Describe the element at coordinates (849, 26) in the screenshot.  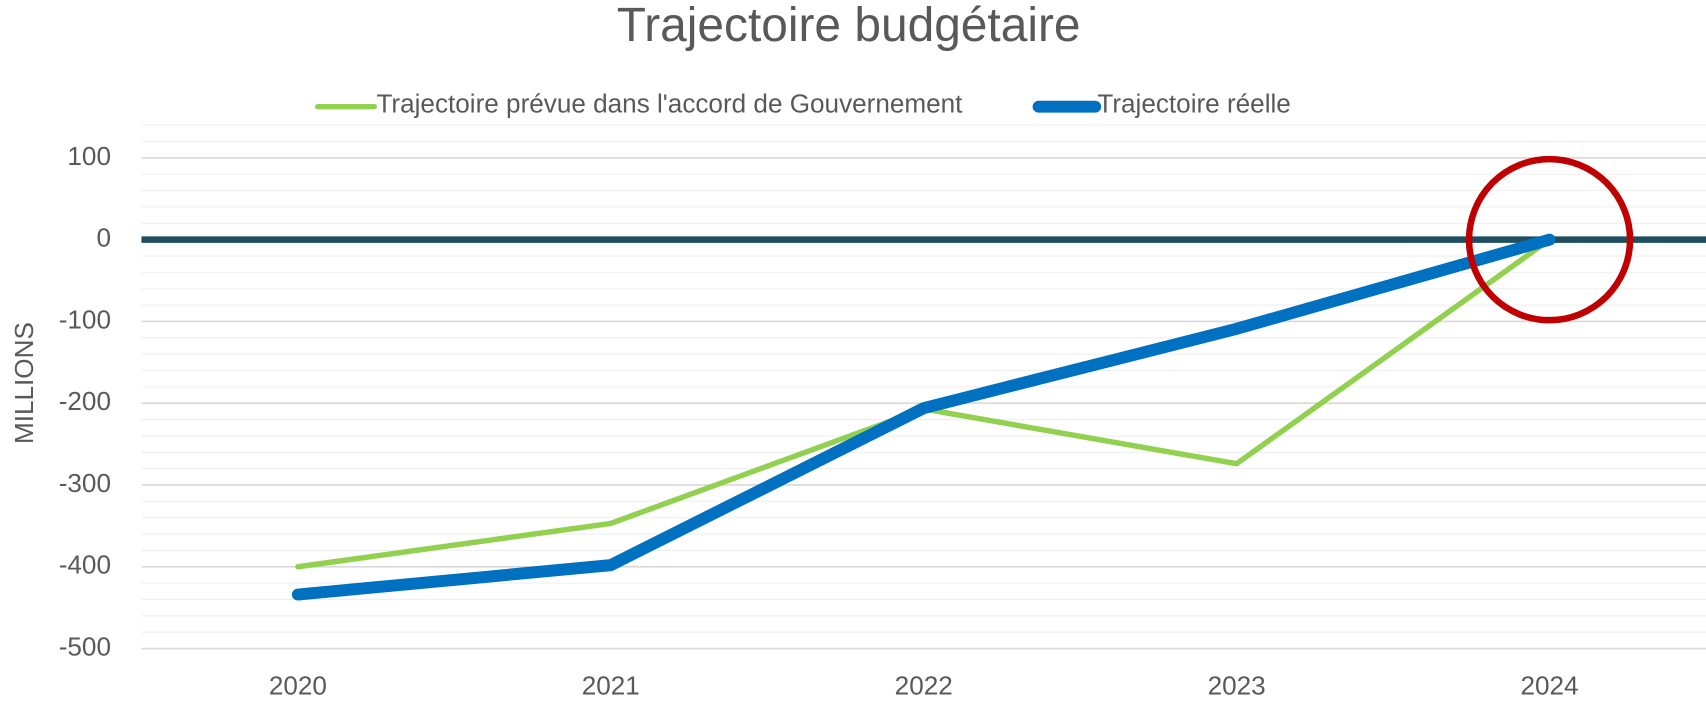
I see `chart-title: Trajectoire budgétaire` at that location.